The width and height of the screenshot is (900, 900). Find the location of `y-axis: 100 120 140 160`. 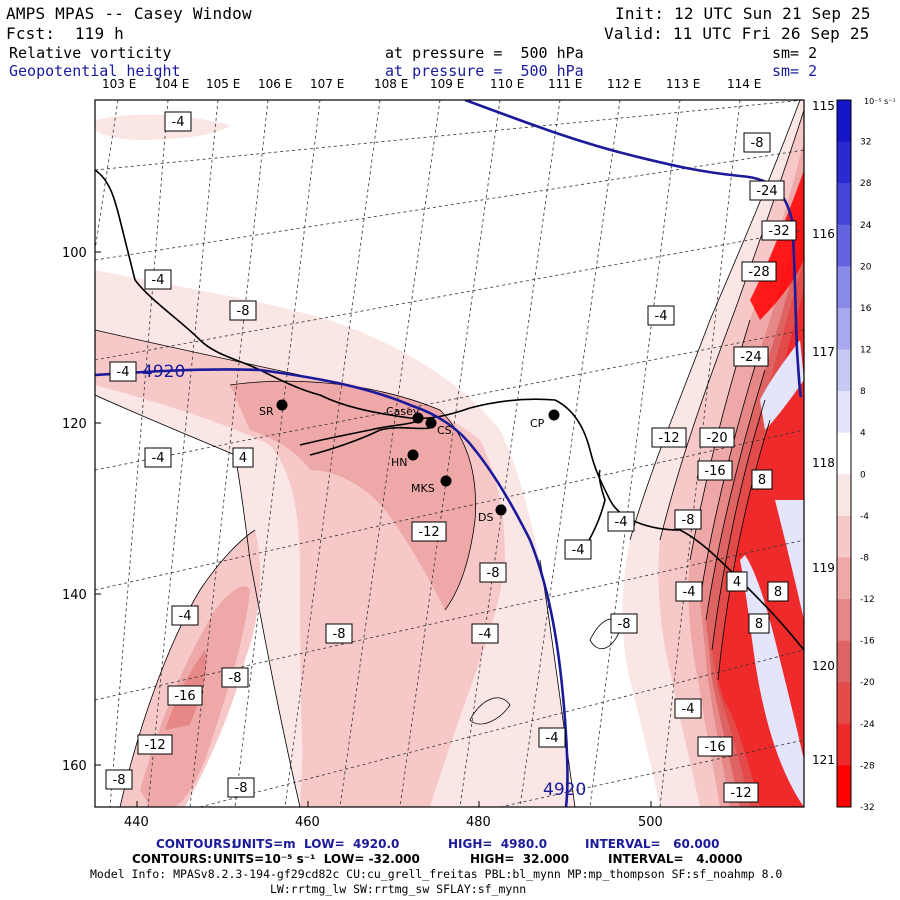

y-axis: 100 120 140 160 is located at coordinates (81, 510).